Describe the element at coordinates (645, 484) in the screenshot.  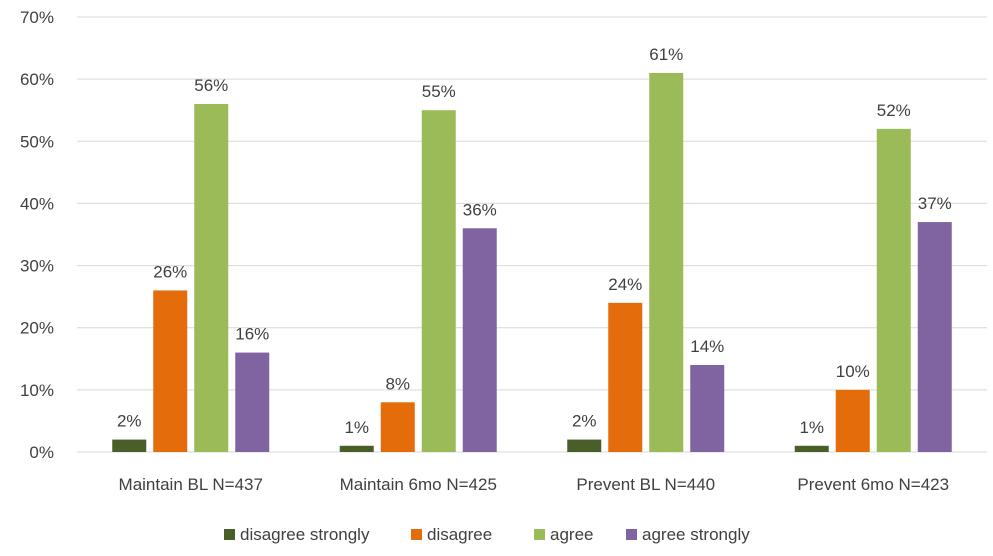
I see `category-label: Prevent BL N=440` at that location.